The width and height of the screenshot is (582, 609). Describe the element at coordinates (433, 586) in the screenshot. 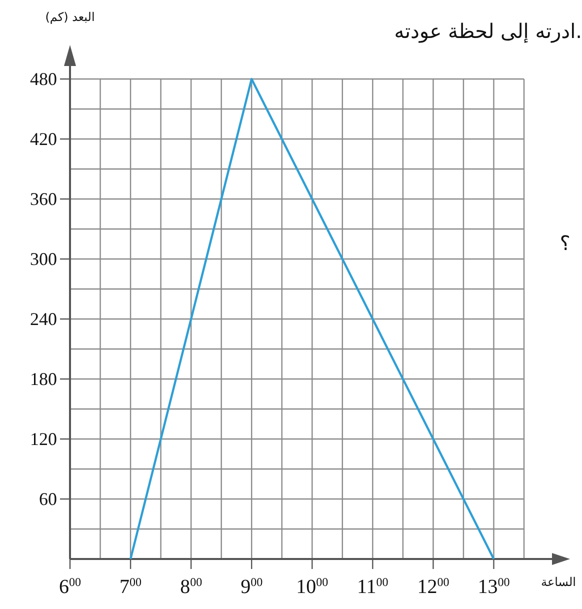

I see `x-tick-label: 12$^{00}$` at that location.